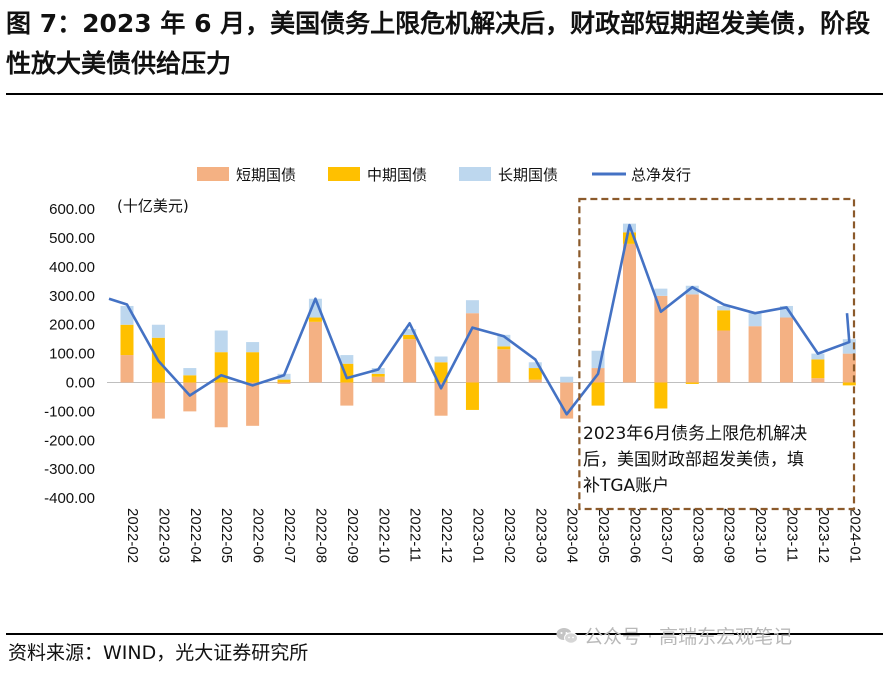 The width and height of the screenshot is (889, 673). Describe the element at coordinates (626, 486) in the screenshot. I see `annotation-line: 补TGA账户` at that location.